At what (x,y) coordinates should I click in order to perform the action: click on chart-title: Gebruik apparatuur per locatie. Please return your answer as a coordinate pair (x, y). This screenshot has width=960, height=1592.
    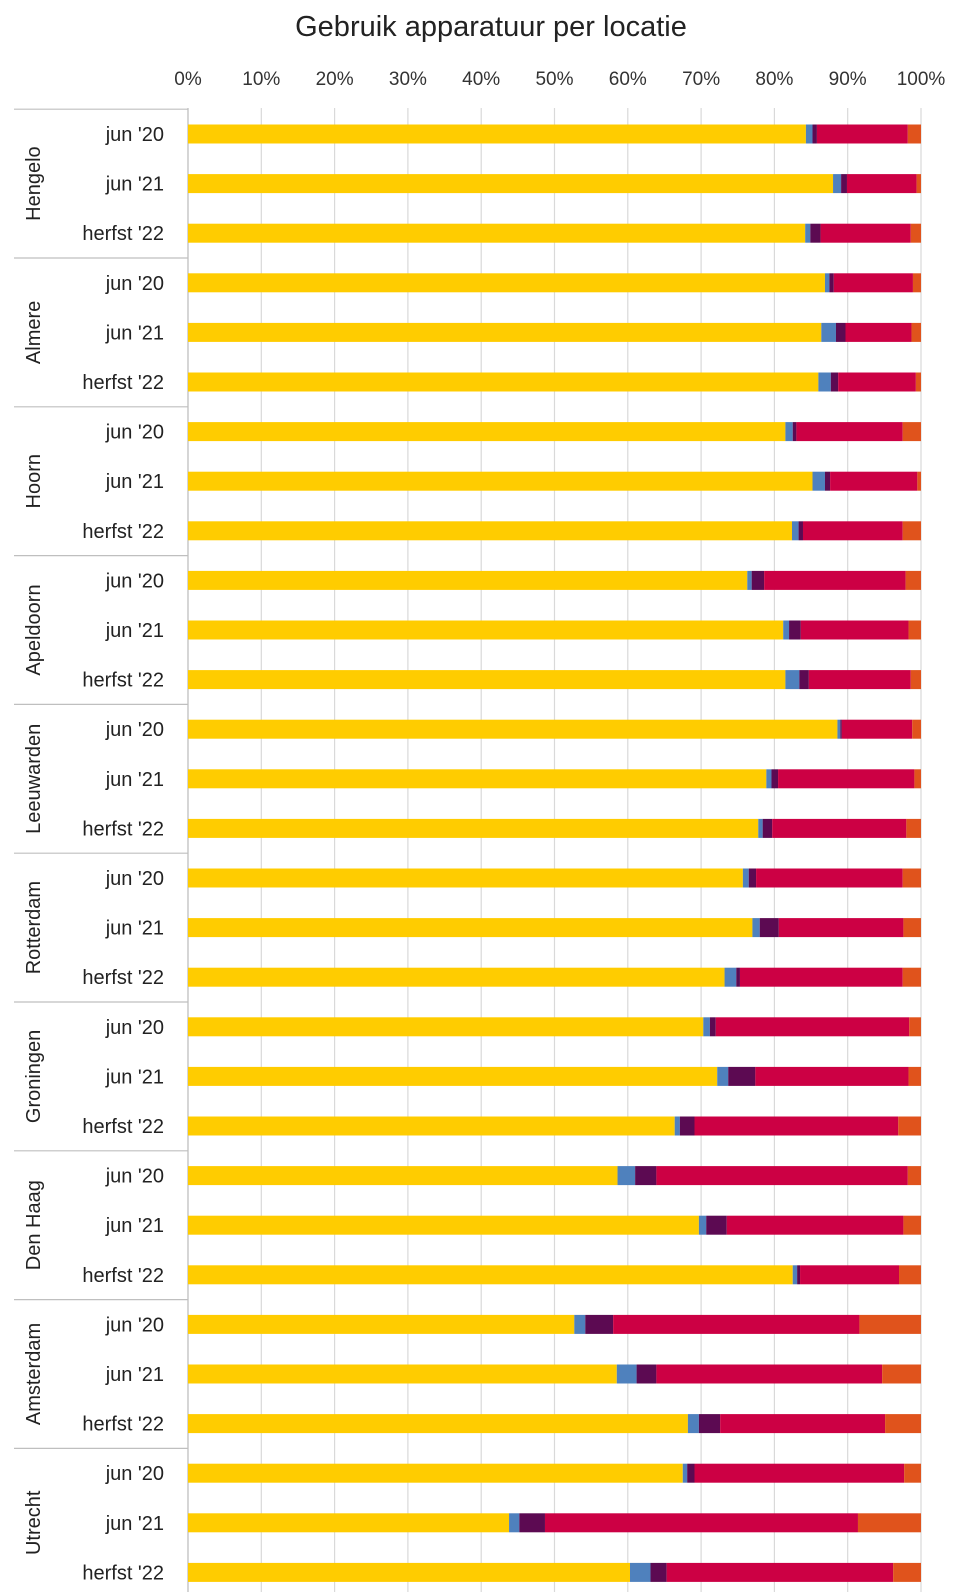
    Looking at the image, I should click on (491, 27).